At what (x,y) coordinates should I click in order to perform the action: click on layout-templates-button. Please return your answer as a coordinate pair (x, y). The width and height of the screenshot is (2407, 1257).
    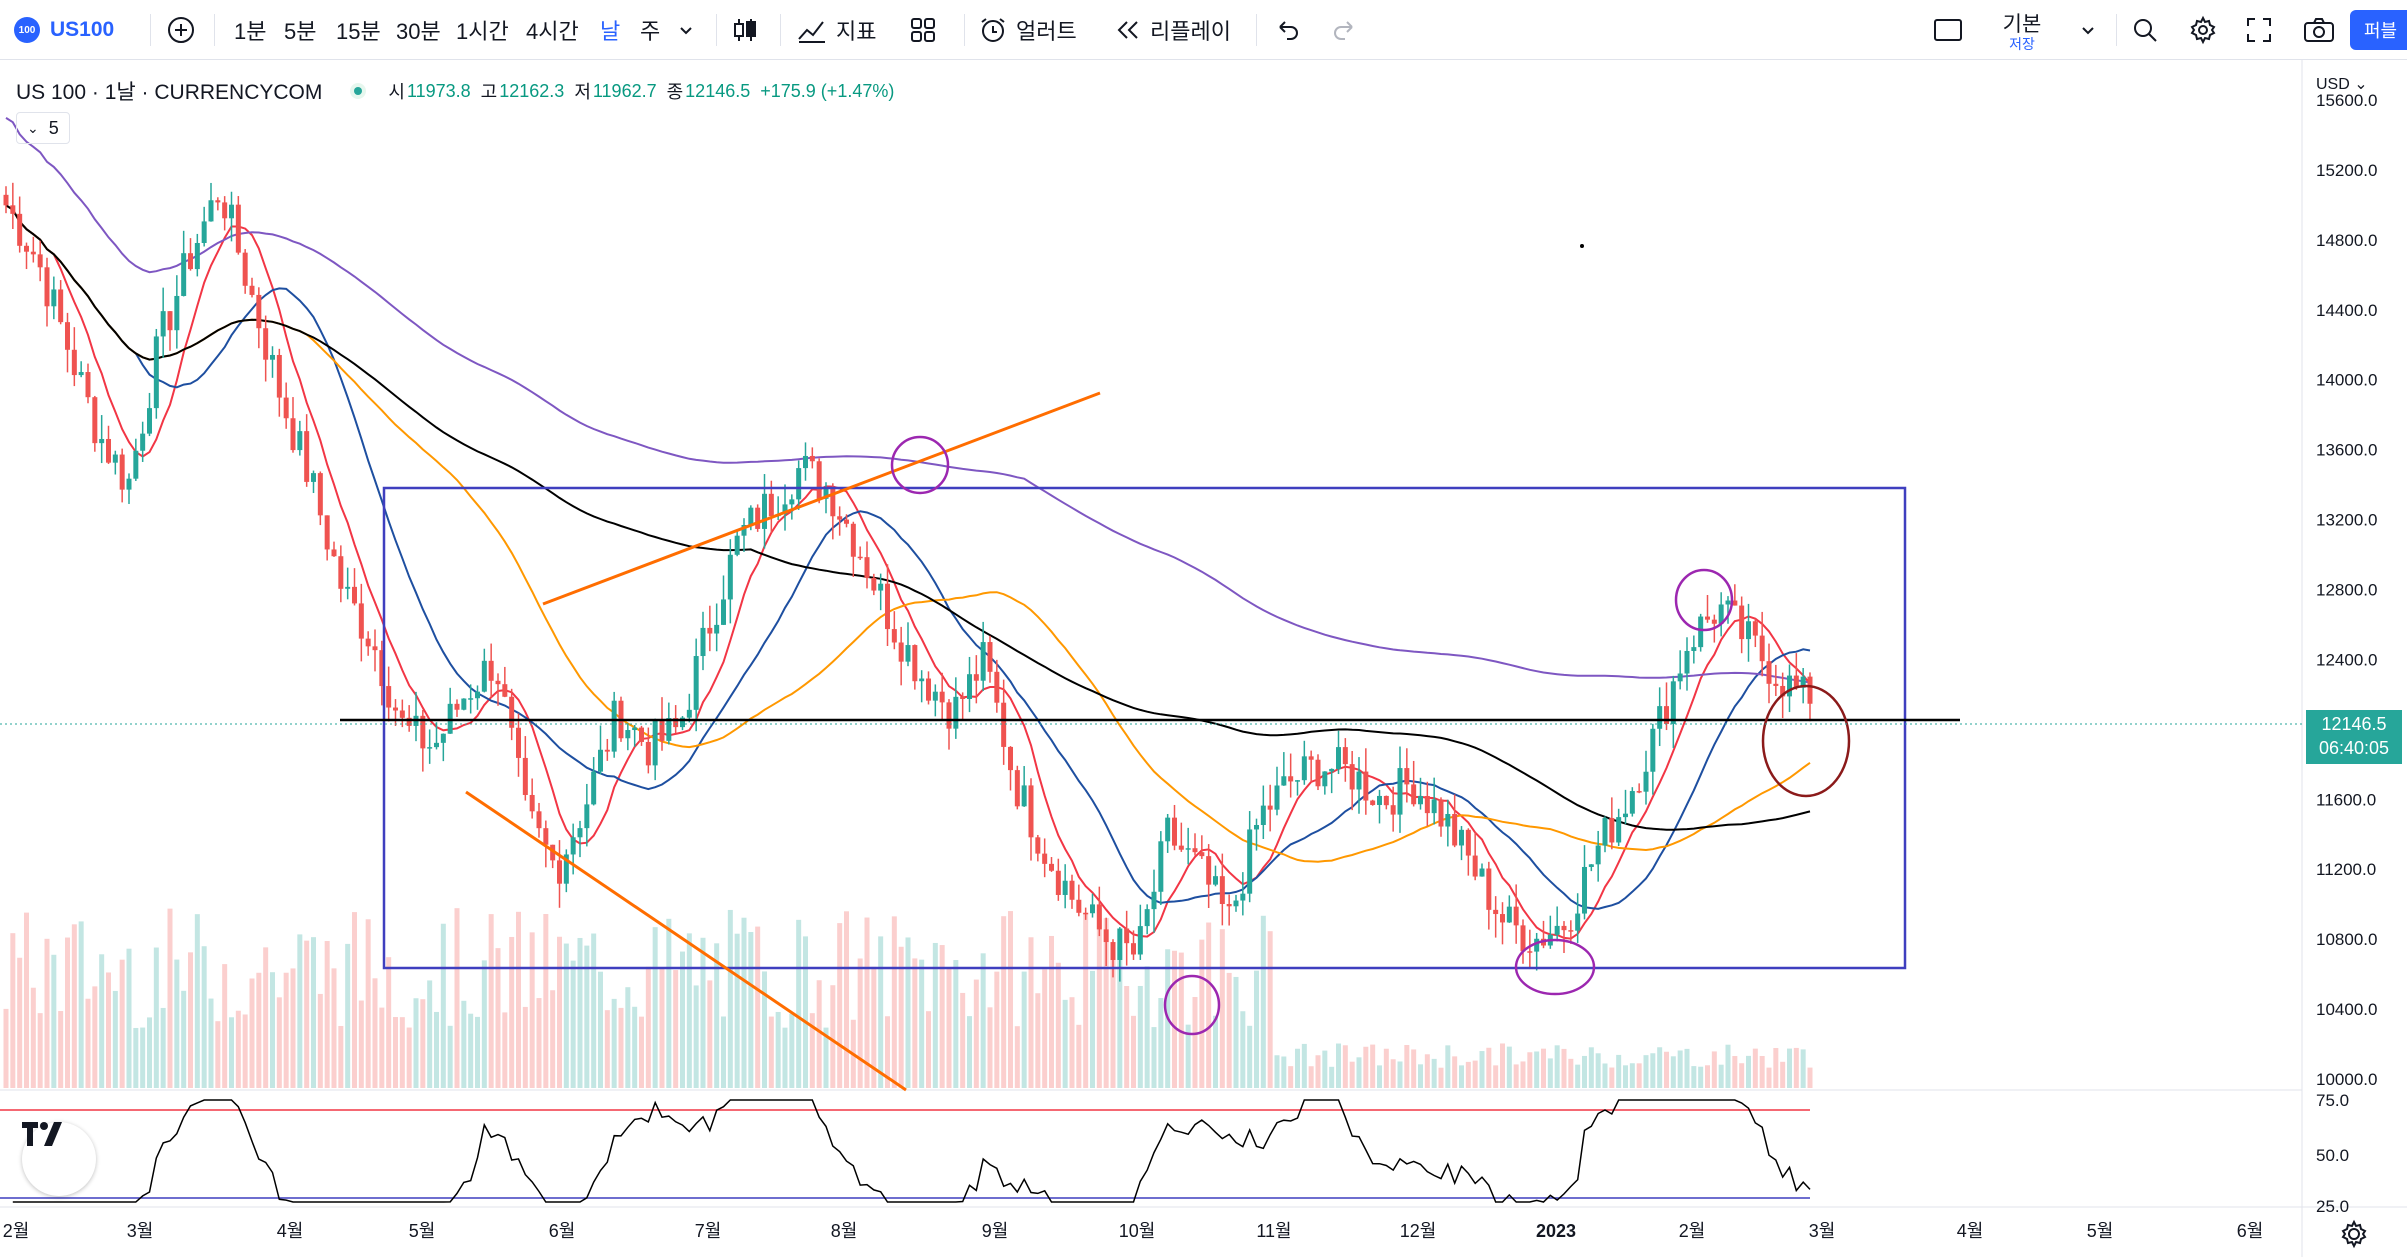
    Looking at the image, I should click on (923, 30).